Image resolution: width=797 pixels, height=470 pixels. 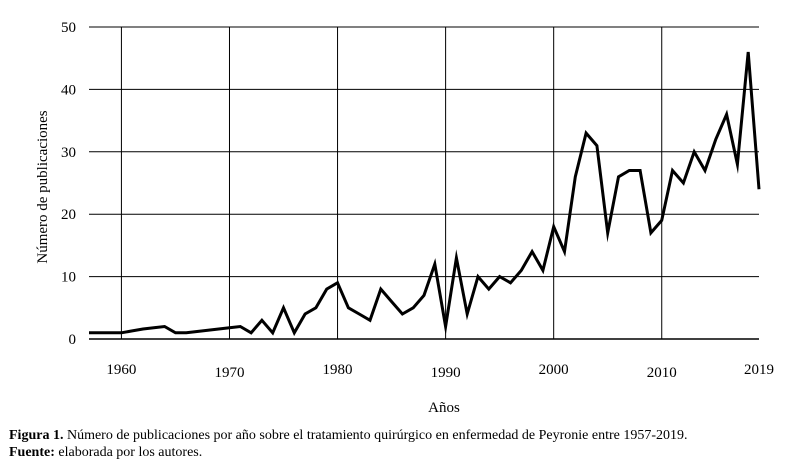 I want to click on source-label: Fuente:, so click(x=32, y=452).